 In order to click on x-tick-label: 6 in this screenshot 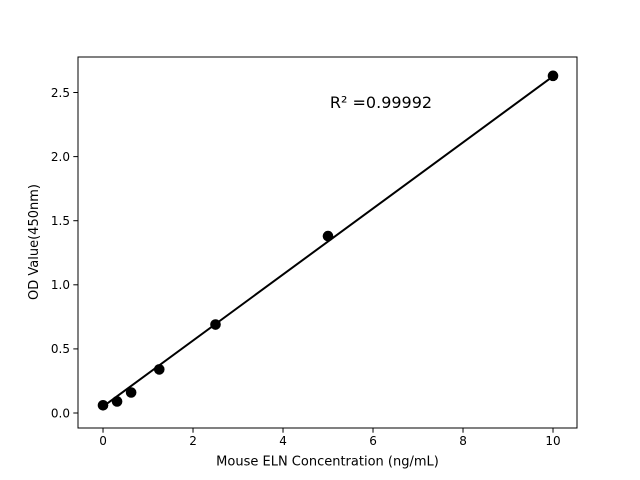, I will do `click(373, 441)`.